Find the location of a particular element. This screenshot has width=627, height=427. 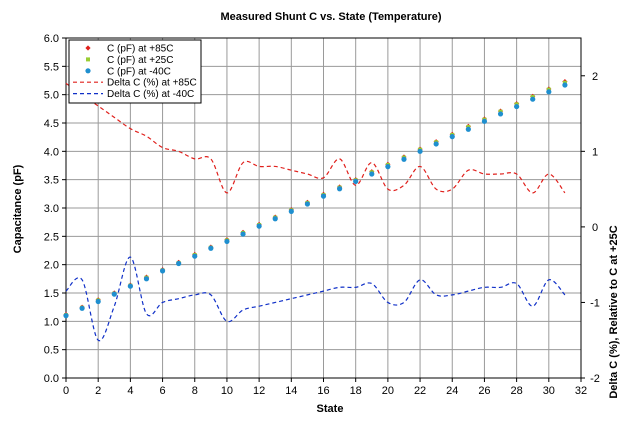

y2-tick-label: 2 is located at coordinates (595, 77).